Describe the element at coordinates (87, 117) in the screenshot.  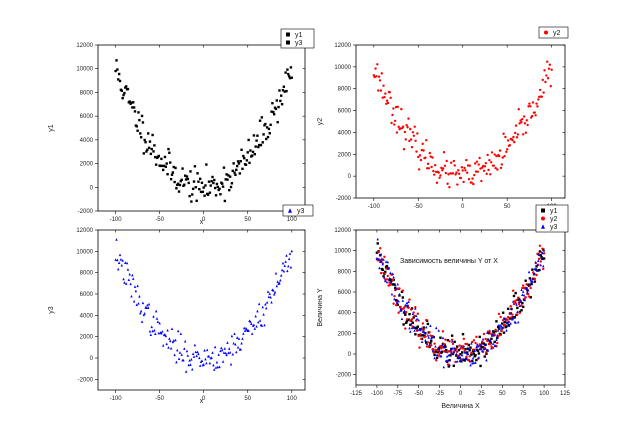
I see `y-tick-label: 6000` at that location.